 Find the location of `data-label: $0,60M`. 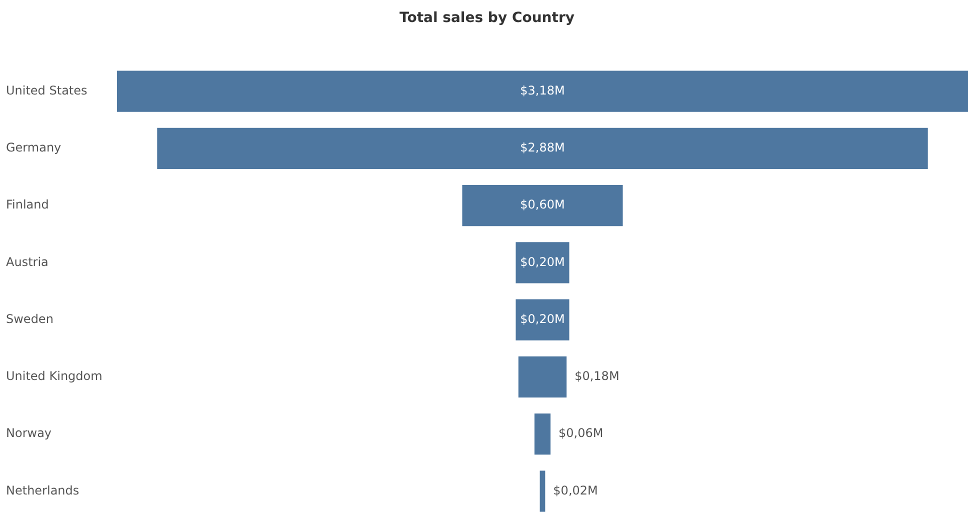

data-label: $0,60M is located at coordinates (542, 205).